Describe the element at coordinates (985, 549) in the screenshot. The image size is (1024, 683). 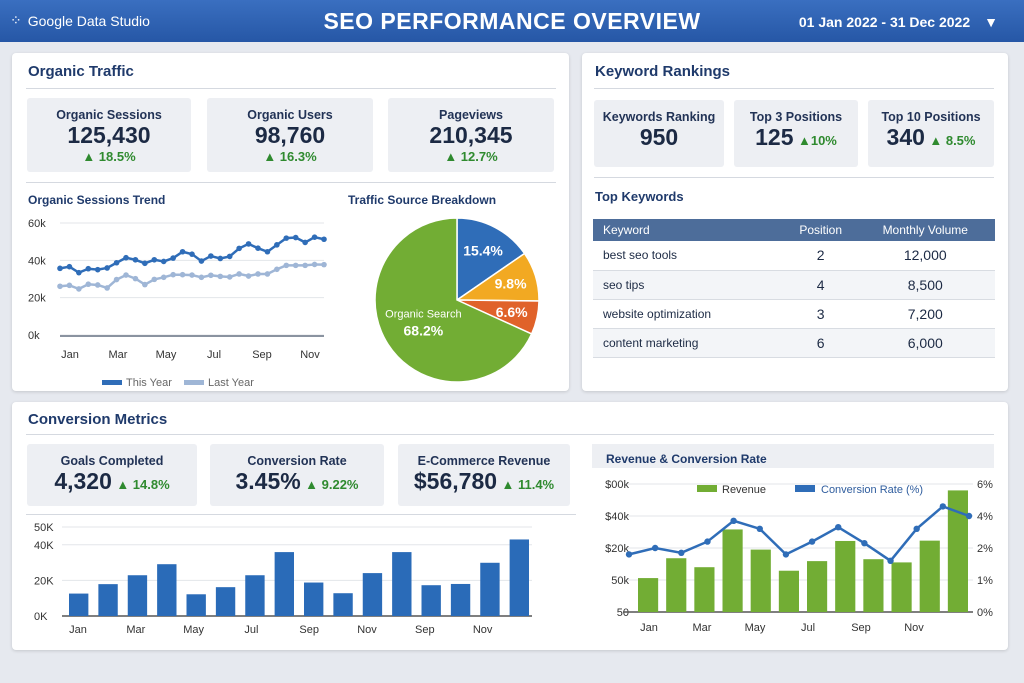
I see `right-tick-label: 2%` at that location.